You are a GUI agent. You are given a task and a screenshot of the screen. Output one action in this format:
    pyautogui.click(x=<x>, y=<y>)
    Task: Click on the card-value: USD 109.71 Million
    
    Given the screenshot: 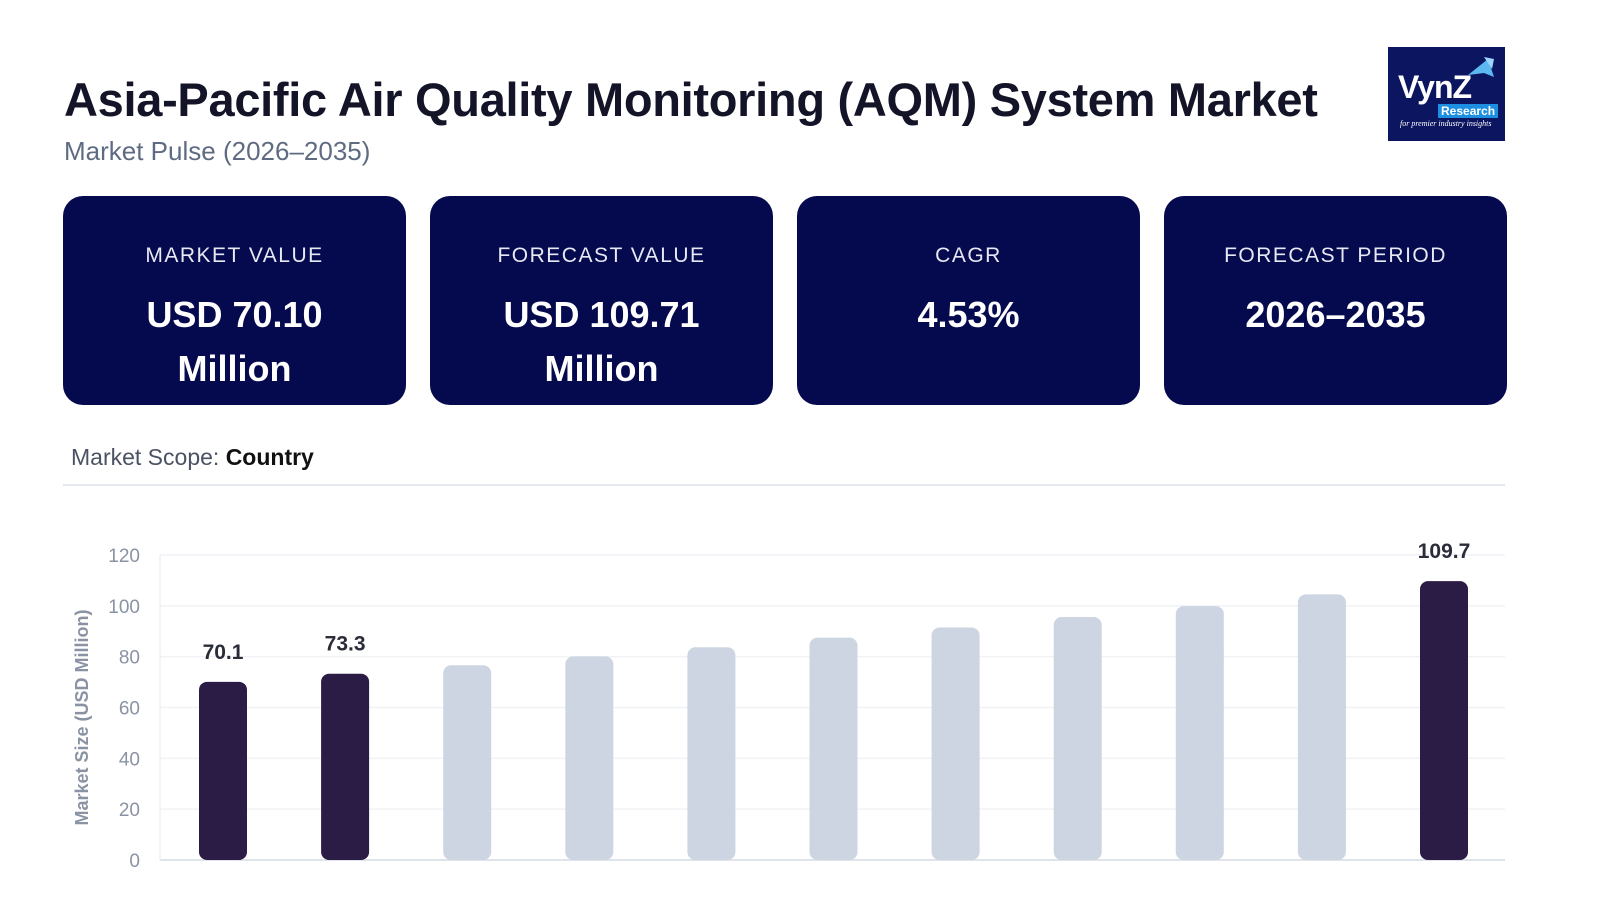 What is the action you would take?
    pyautogui.click(x=601, y=341)
    